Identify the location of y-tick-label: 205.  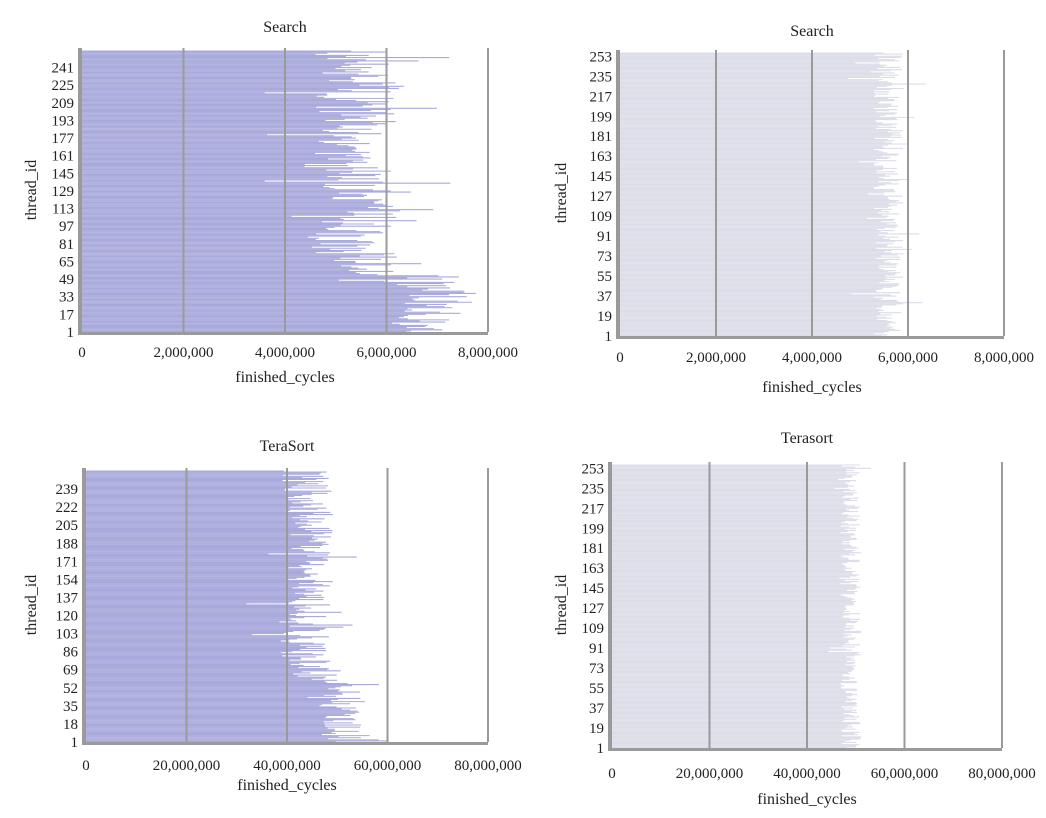
(67, 526).